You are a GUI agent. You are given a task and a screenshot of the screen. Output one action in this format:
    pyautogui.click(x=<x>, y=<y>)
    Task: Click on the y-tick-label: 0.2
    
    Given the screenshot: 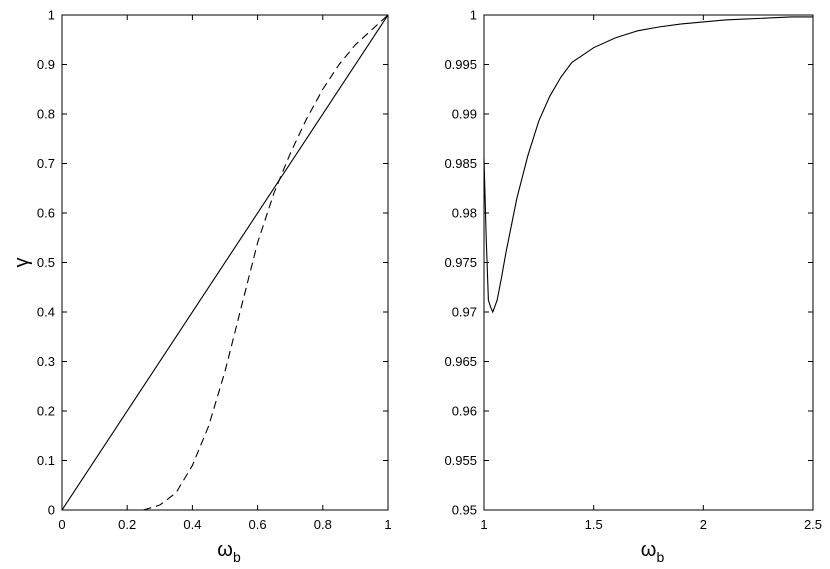 What is the action you would take?
    pyautogui.click(x=46, y=411)
    